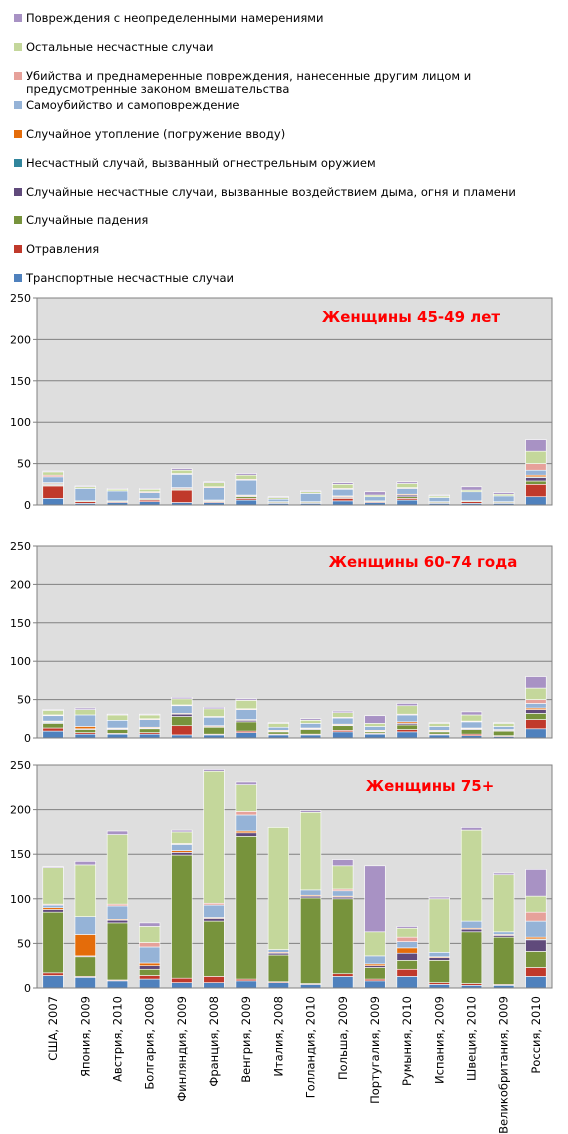 The width and height of the screenshot is (568, 1134). Describe the element at coordinates (87, 220) in the screenshot. I see `legend-label: Случайные падения` at that location.